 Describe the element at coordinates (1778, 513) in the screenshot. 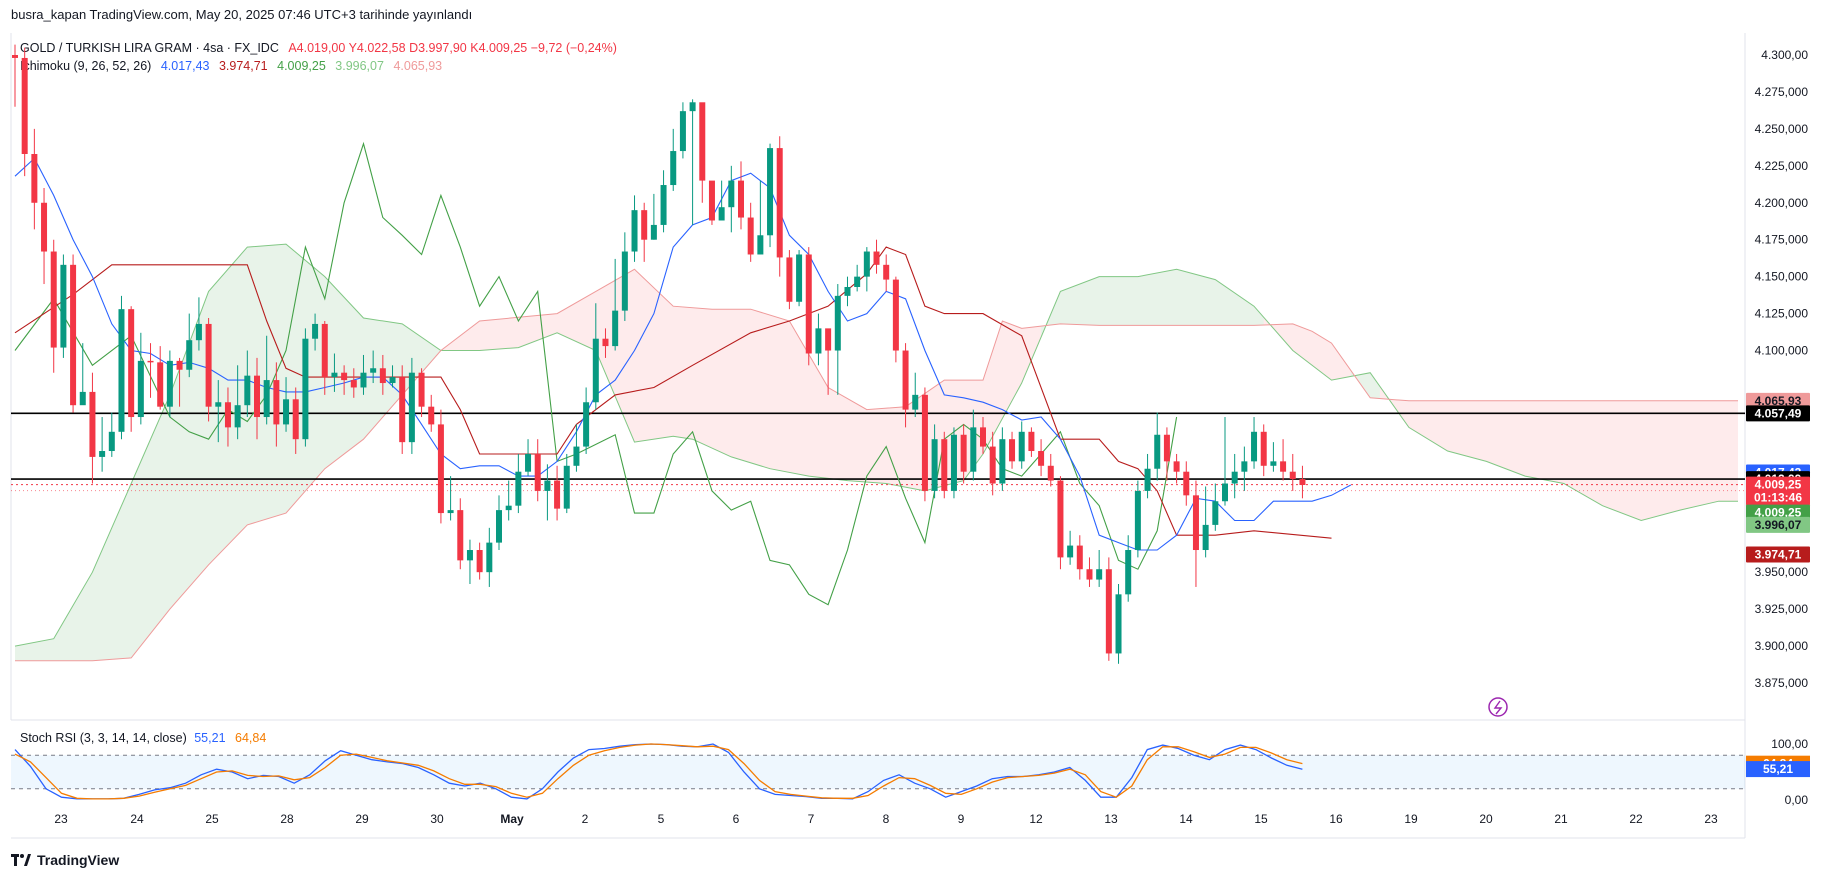

I see `price-label-text: 4.009,25` at that location.